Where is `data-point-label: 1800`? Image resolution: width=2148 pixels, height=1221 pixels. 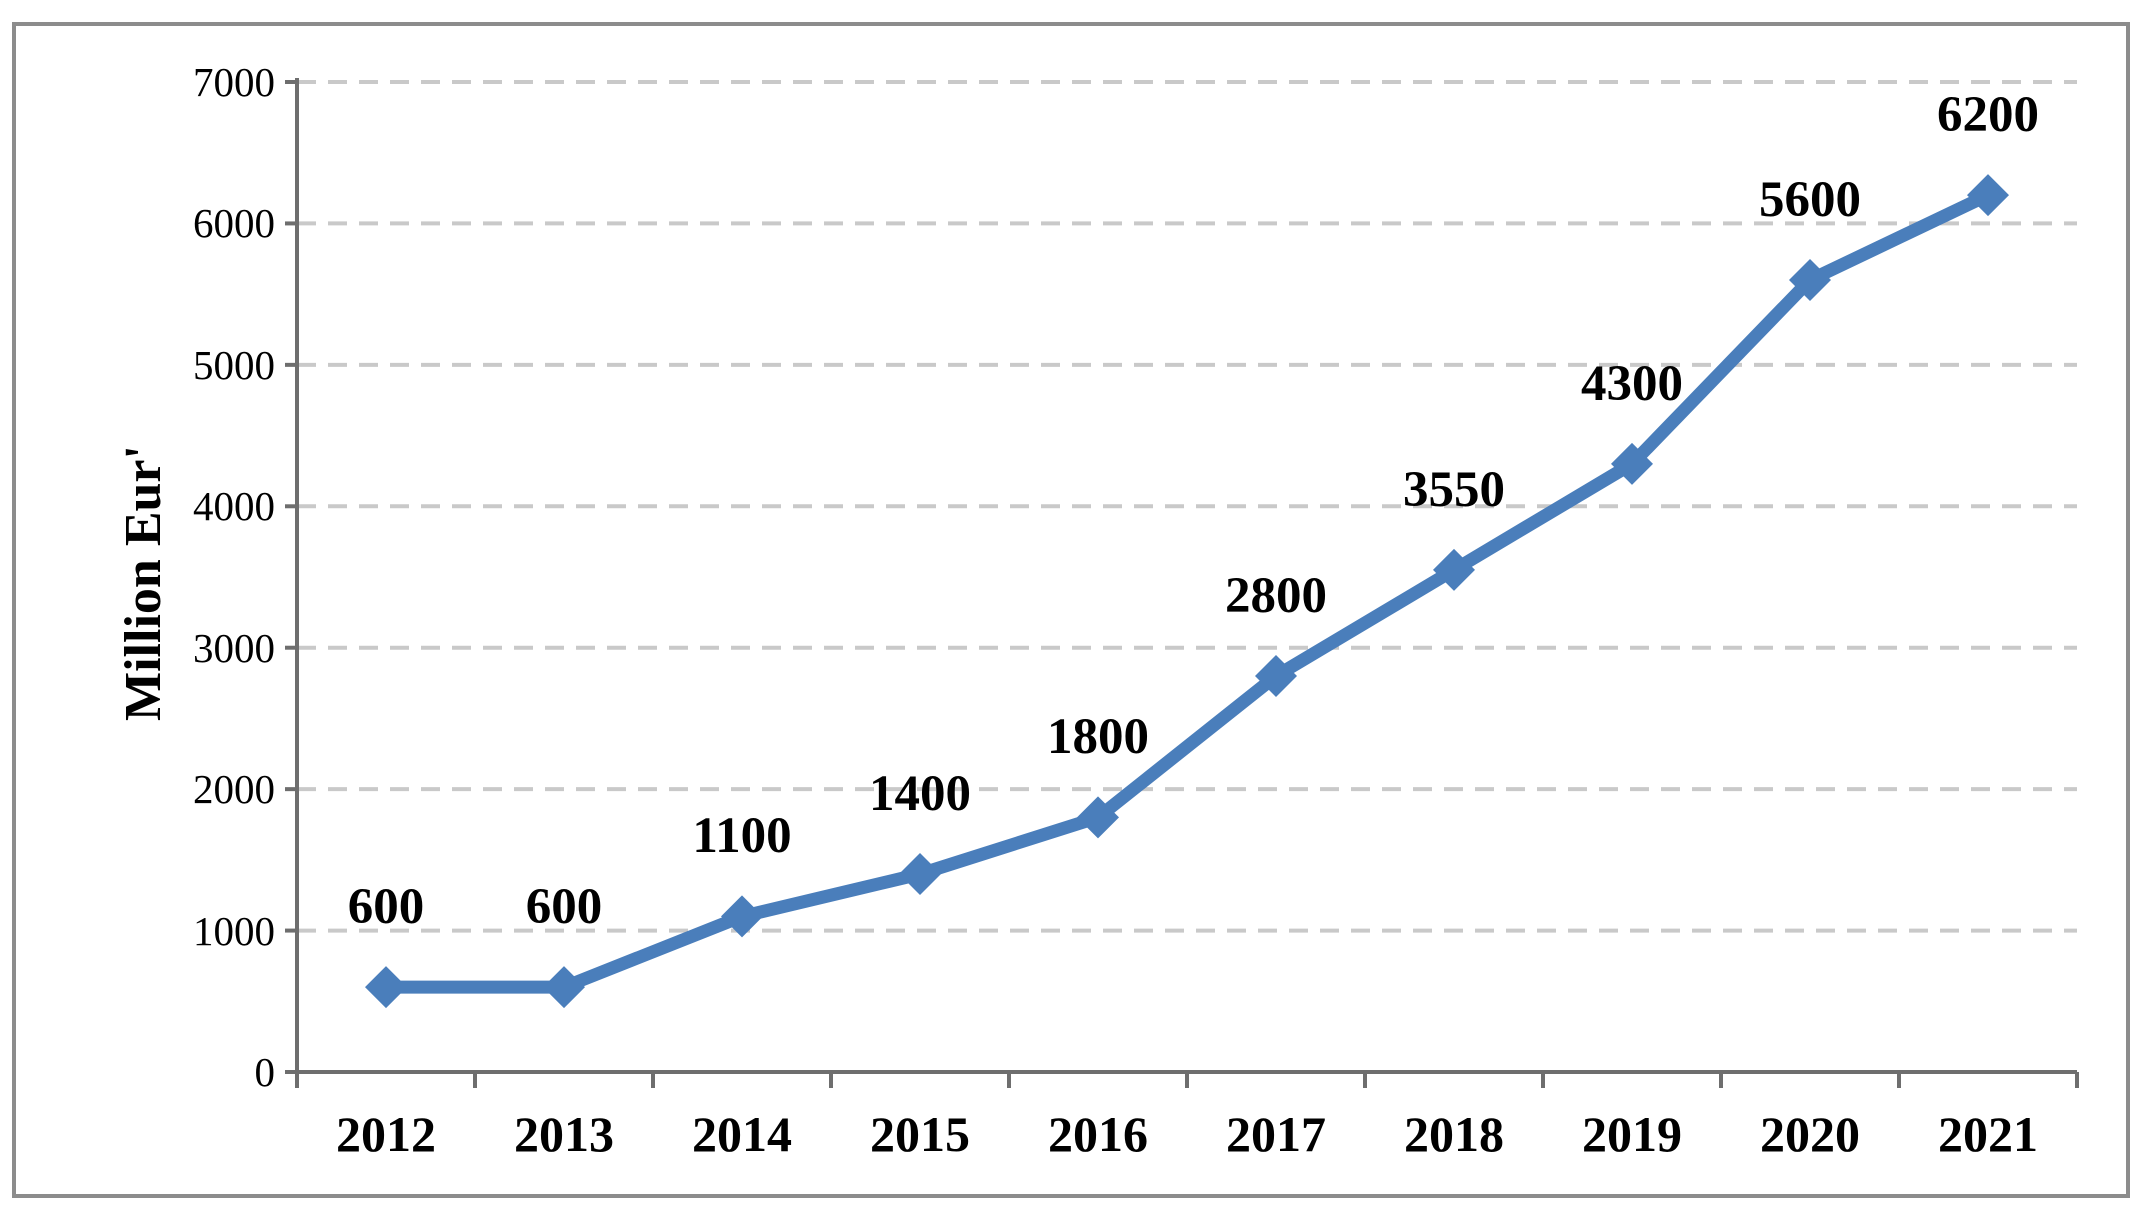 data-point-label: 1800 is located at coordinates (1098, 737).